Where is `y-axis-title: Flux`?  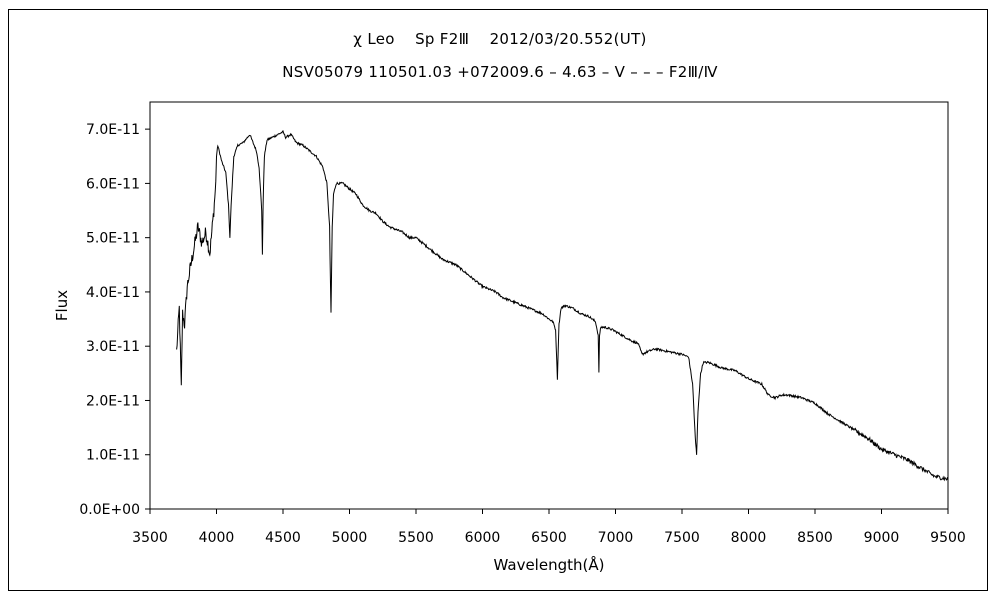 y-axis-title: Flux is located at coordinates (62, 305).